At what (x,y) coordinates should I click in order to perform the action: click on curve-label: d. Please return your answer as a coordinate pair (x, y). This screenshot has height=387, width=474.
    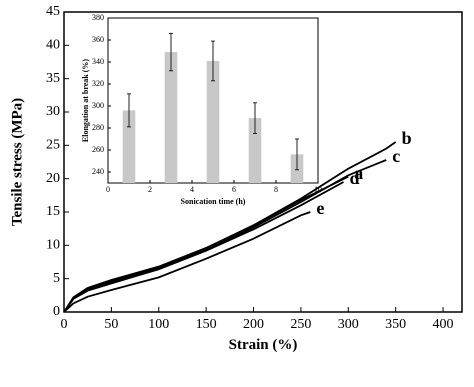
    Looking at the image, I should click on (355, 178).